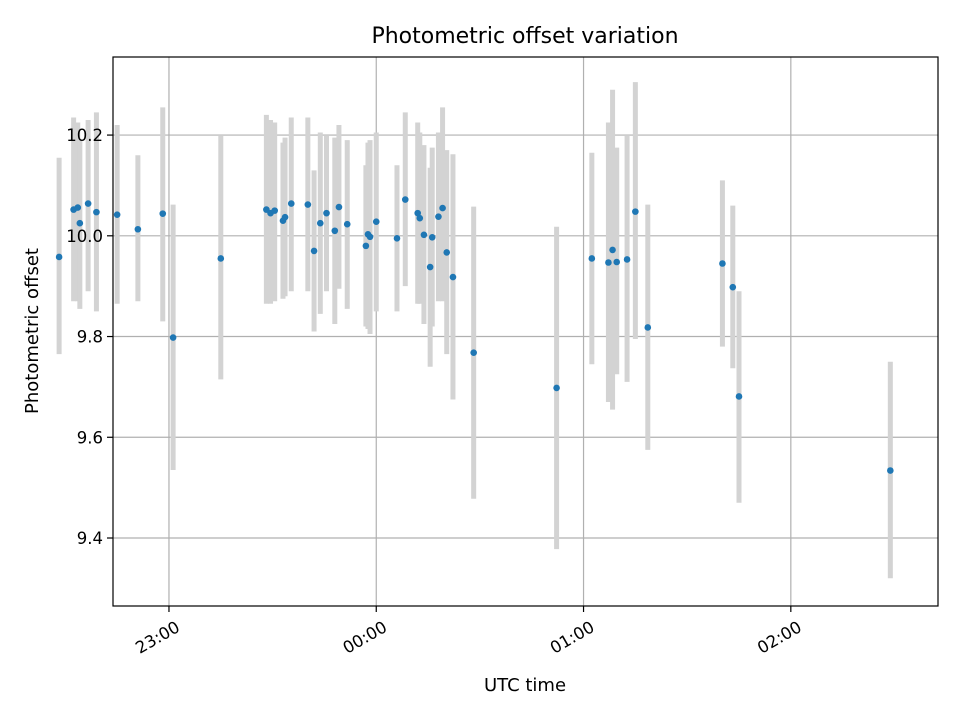 The image size is (960, 720). Describe the element at coordinates (90, 538) in the screenshot. I see `y-tick-label: 9.4` at that location.